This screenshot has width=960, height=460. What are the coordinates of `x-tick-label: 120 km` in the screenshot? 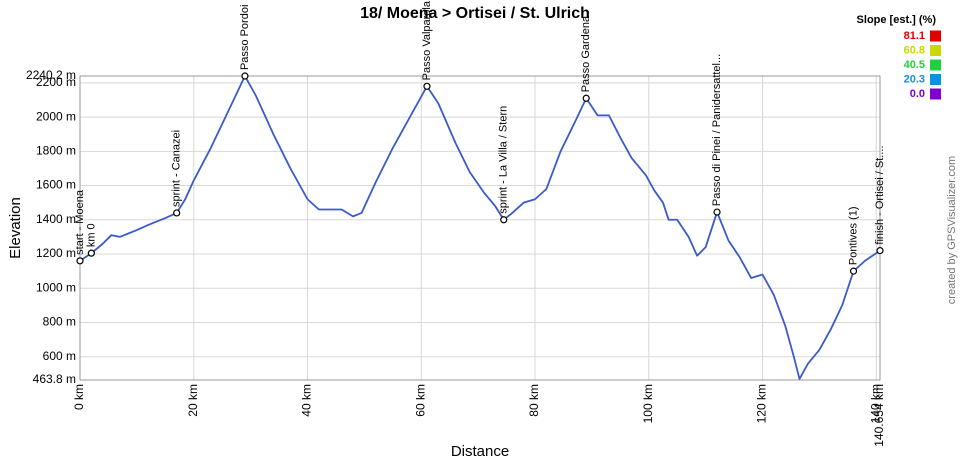 It's located at (762, 403).